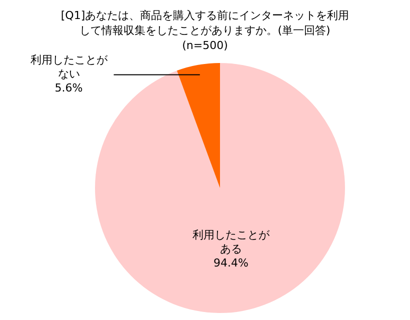 This screenshot has height=320, width=410. What do you see at coordinates (68, 88) in the screenshot?
I see `data-label: 5.6%` at bounding box center [68, 88].